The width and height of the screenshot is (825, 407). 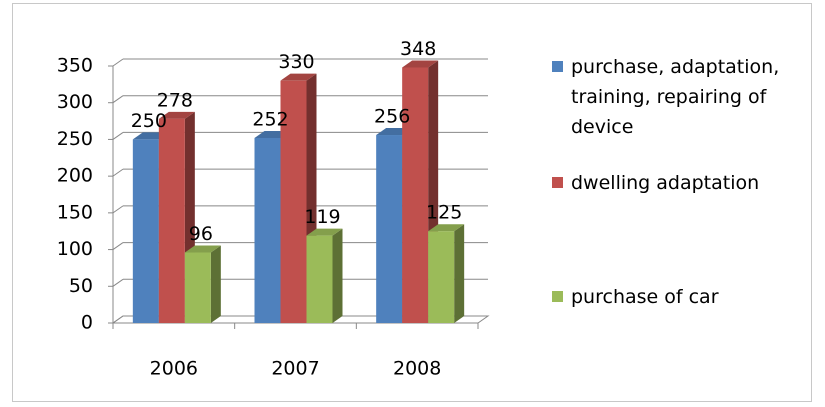 What do you see at coordinates (87, 323) in the screenshot?
I see `y-tick-label: 0` at bounding box center [87, 323].